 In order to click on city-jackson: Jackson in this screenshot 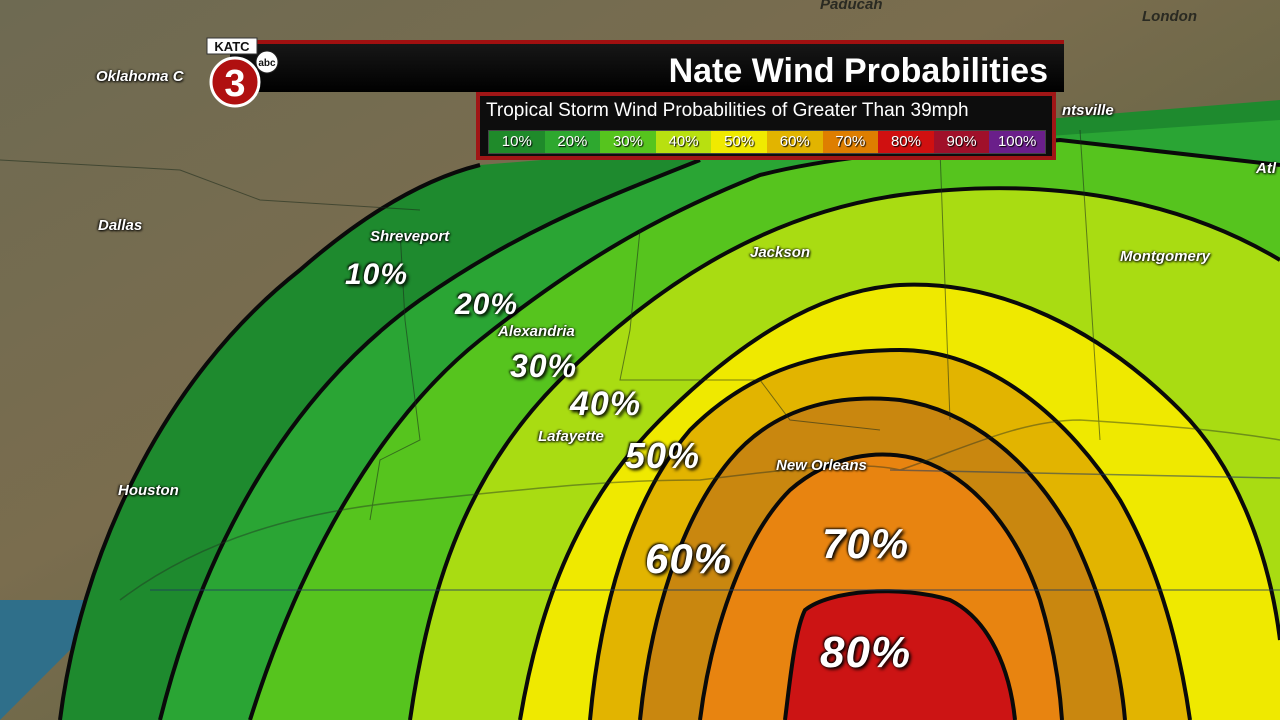, I will do `click(780, 252)`.